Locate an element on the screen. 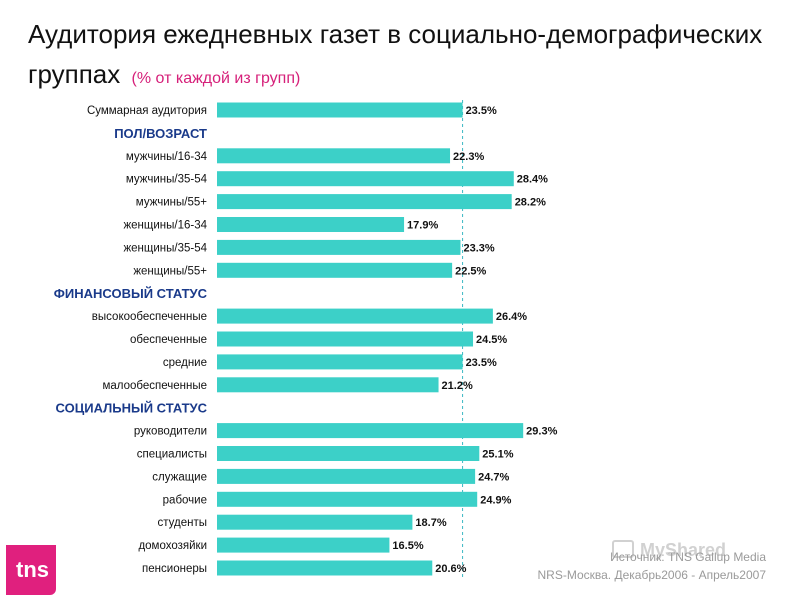 The height and width of the screenshot is (600, 800). category-label: руководители is located at coordinates (170, 432).